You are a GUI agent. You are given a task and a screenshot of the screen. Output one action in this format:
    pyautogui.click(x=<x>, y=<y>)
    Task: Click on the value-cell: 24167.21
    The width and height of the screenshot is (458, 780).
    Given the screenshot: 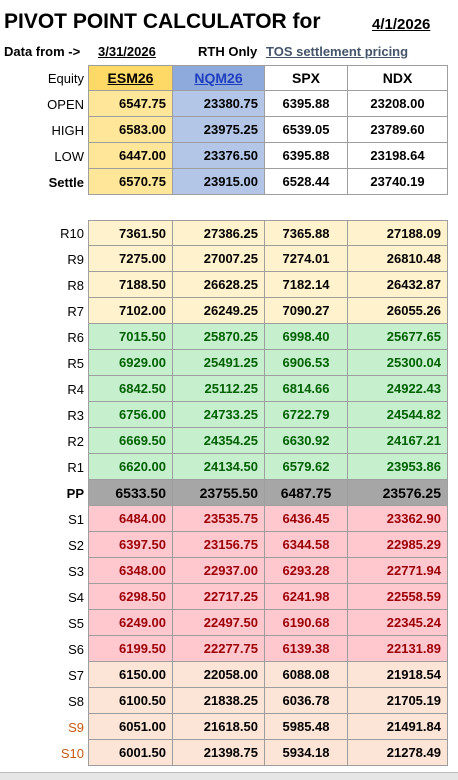 What is the action you would take?
    pyautogui.click(x=398, y=441)
    